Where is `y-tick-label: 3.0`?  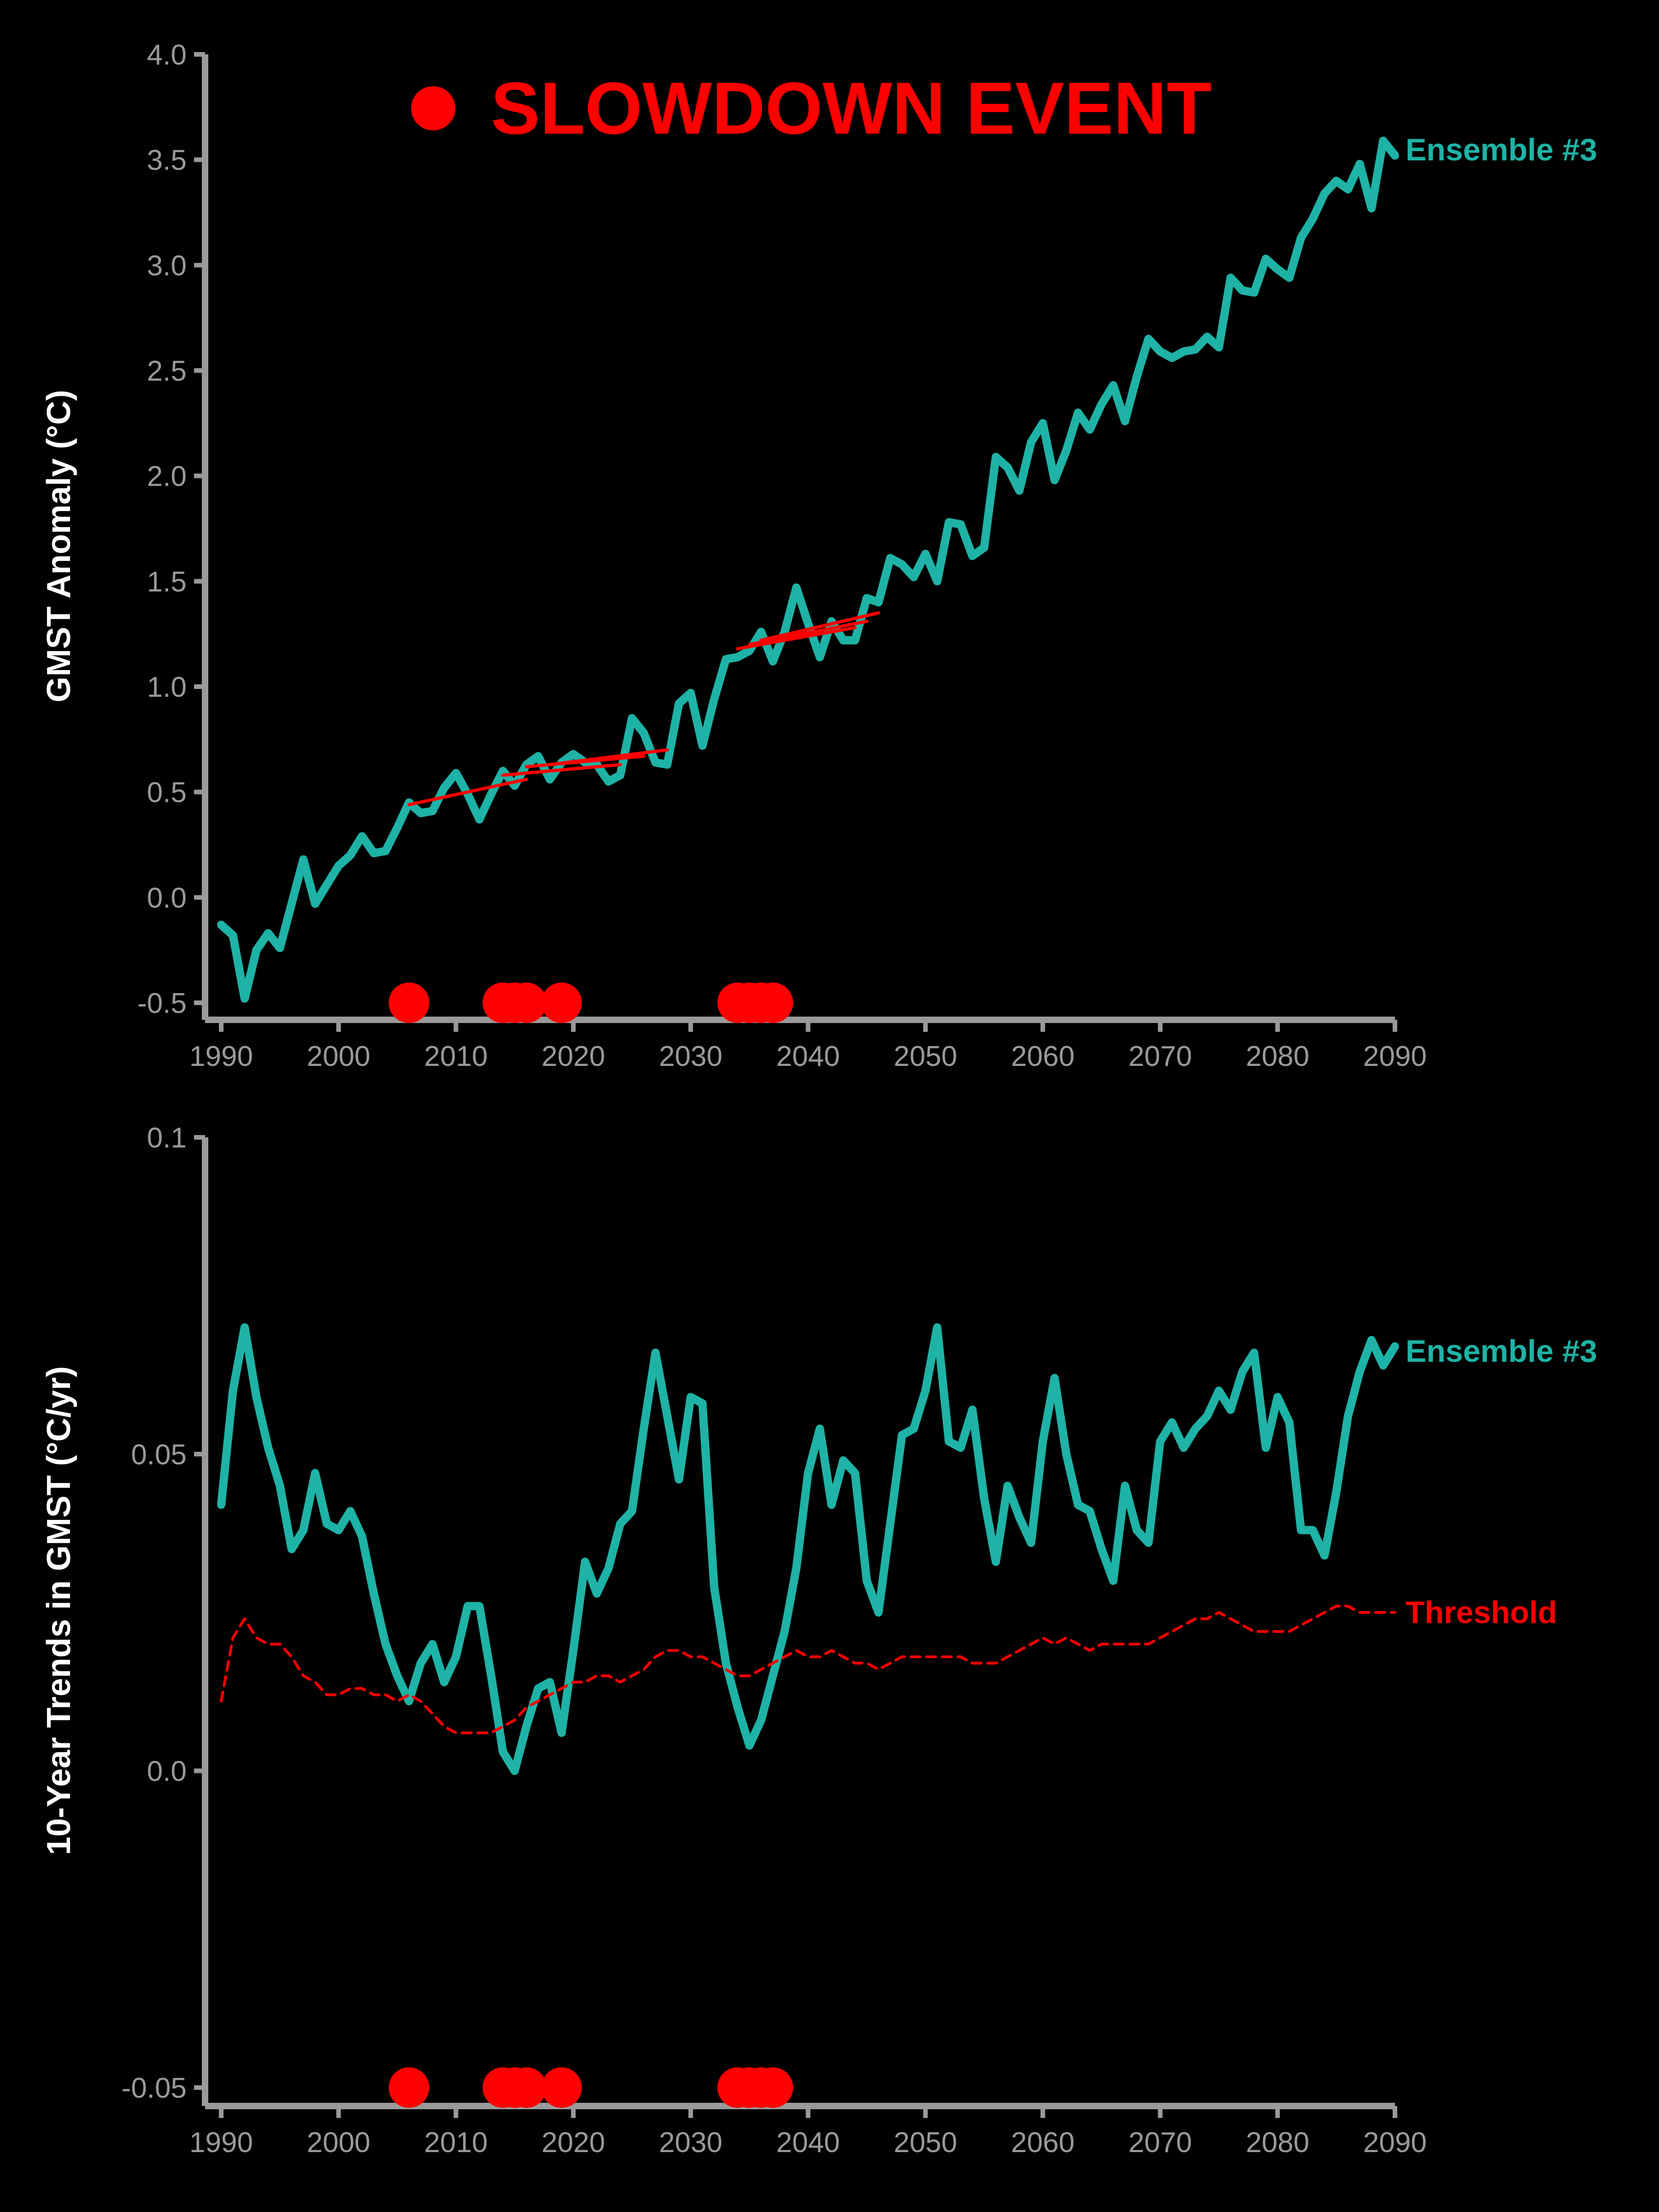
y-tick-label: 3.0 is located at coordinates (167, 266).